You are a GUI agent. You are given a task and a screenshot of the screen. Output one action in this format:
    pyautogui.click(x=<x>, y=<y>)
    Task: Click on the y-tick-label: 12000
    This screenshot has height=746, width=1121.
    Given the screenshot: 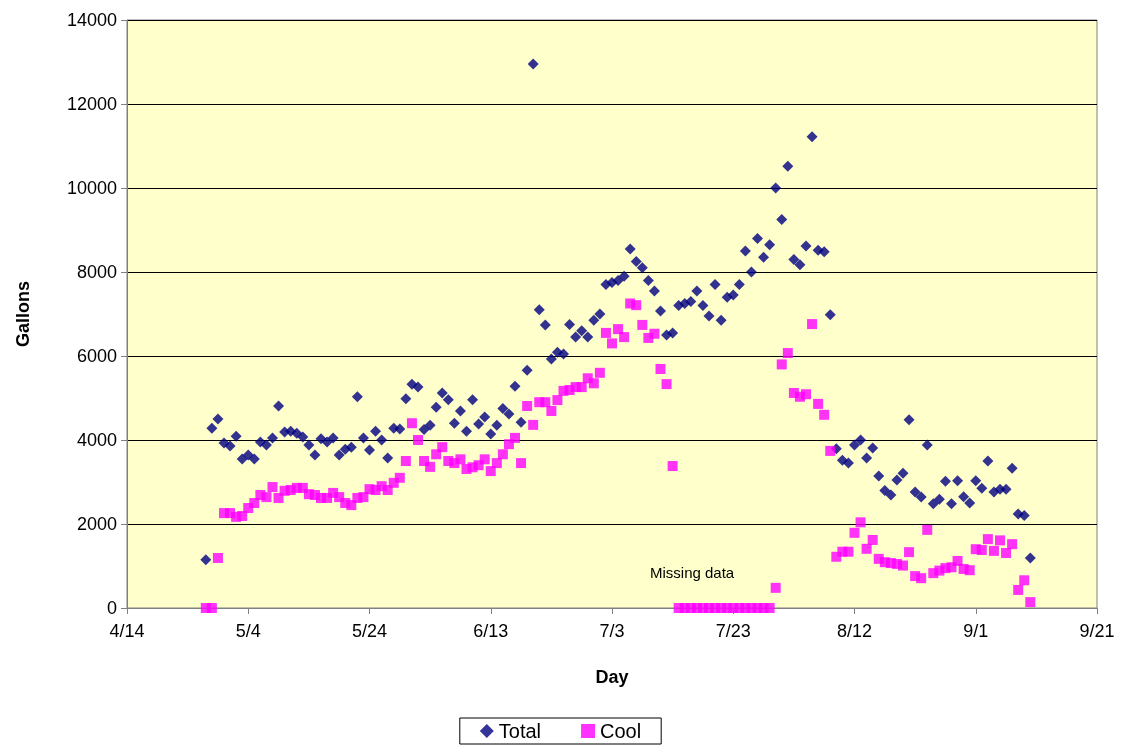 What is the action you would take?
    pyautogui.click(x=91, y=104)
    